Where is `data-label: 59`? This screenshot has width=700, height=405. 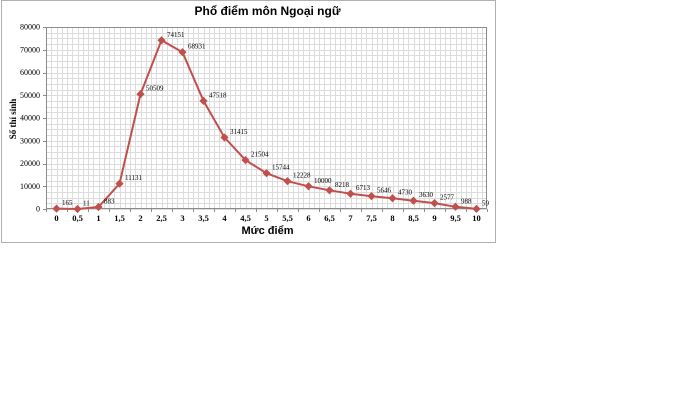
data-label: 59 is located at coordinates (486, 203).